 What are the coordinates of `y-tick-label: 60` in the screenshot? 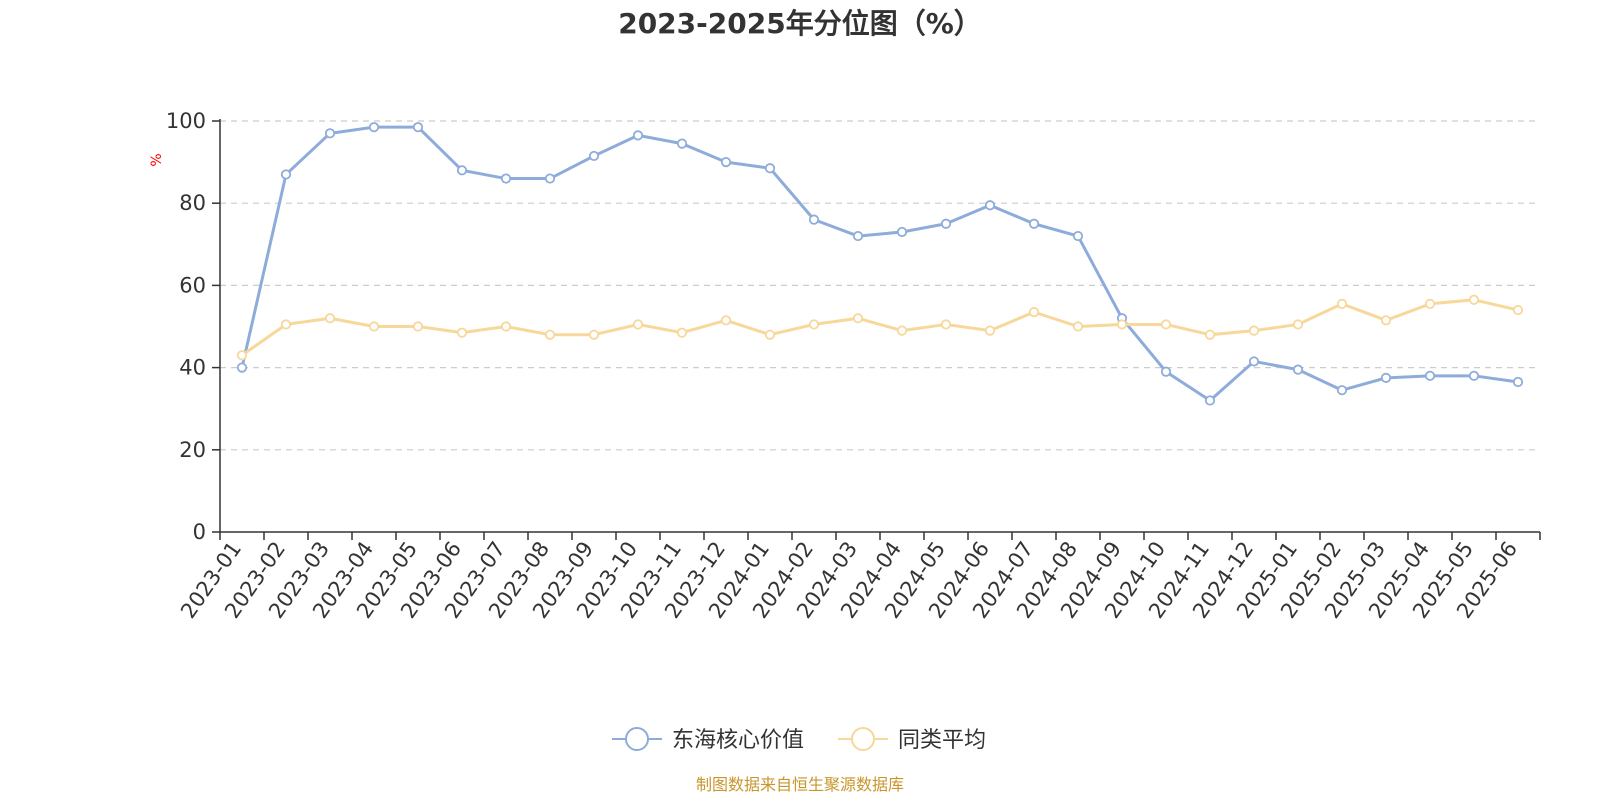 It's located at (192, 285).